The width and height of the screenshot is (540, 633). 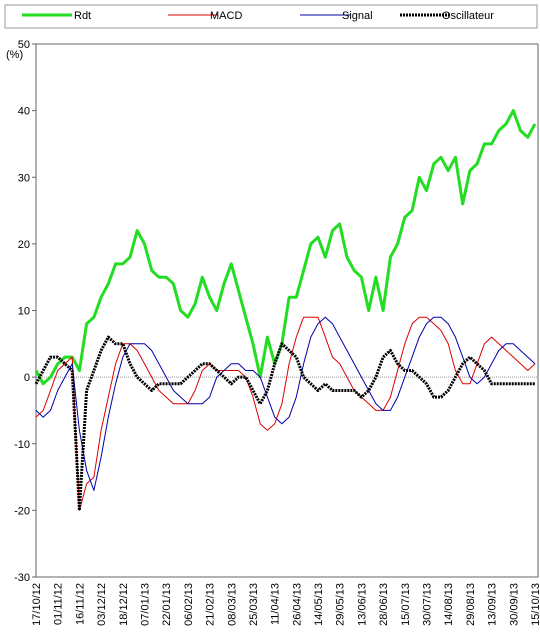 What do you see at coordinates (24, 178) in the screenshot?
I see `y-tick-label: 30` at bounding box center [24, 178].